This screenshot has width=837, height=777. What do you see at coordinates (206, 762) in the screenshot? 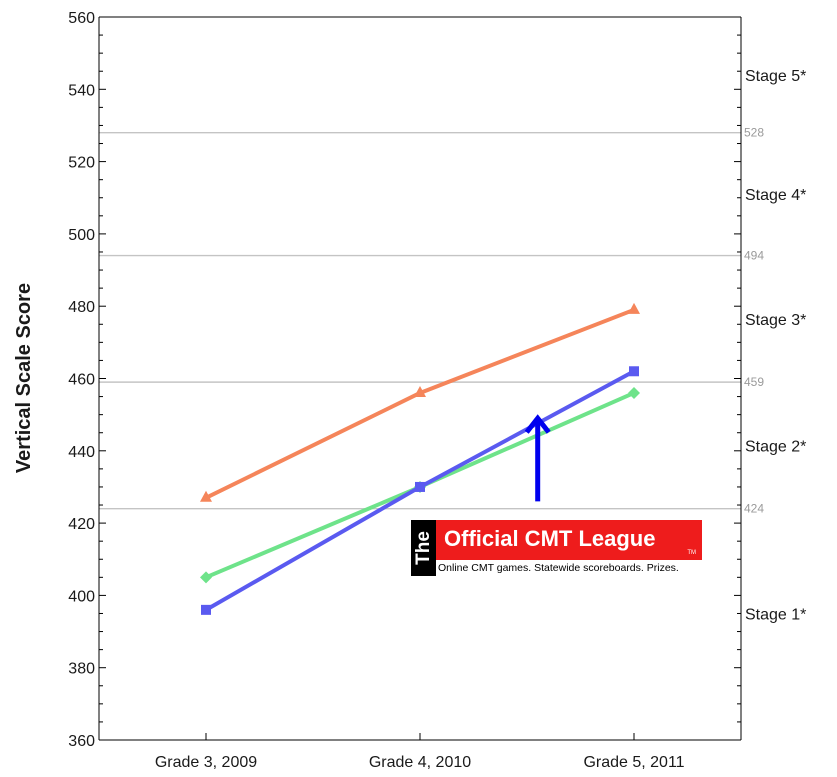
I see `x-tick-label: Grade 3, 2009` at bounding box center [206, 762].